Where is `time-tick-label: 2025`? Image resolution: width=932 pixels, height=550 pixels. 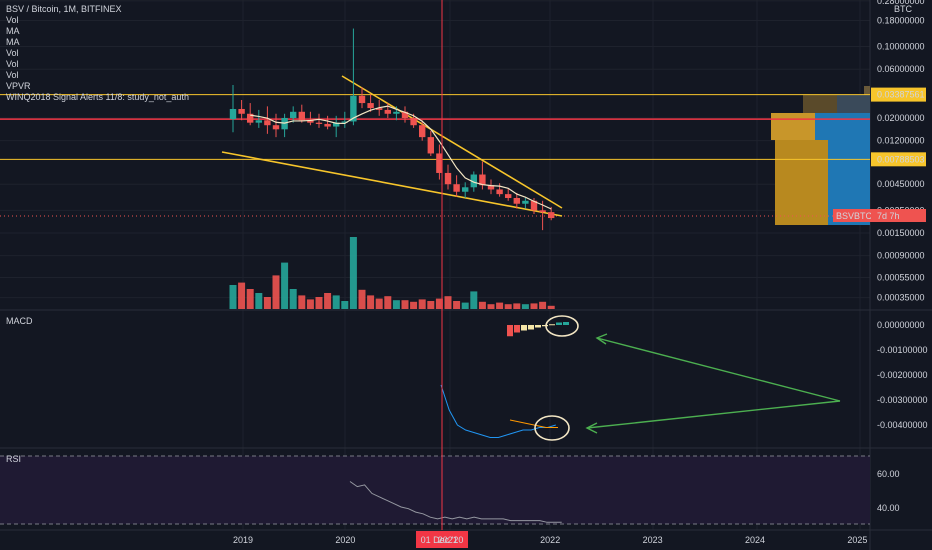
time-tick-label: 2025 is located at coordinates (857, 540).